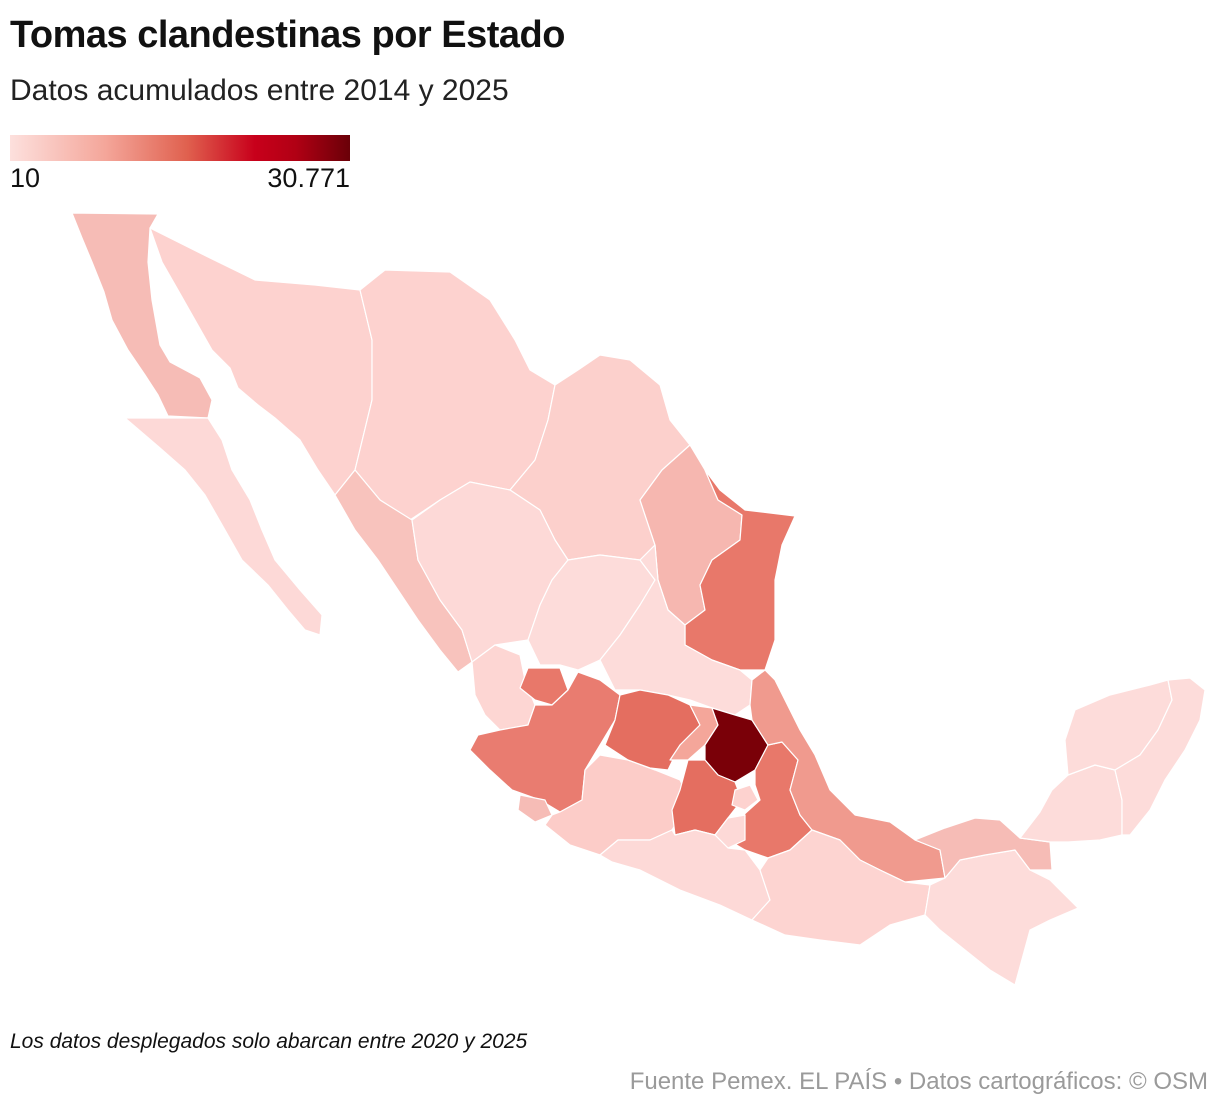 Image resolution: width=1220 pixels, height=1112 pixels. Describe the element at coordinates (287, 35) in the screenshot. I see `map-title: Tomas clandestinas por Estado` at that location.